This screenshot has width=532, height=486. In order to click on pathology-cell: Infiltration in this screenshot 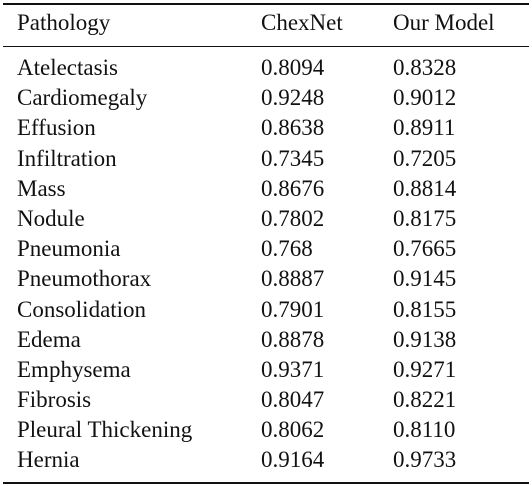, I will do `click(67, 158)`.